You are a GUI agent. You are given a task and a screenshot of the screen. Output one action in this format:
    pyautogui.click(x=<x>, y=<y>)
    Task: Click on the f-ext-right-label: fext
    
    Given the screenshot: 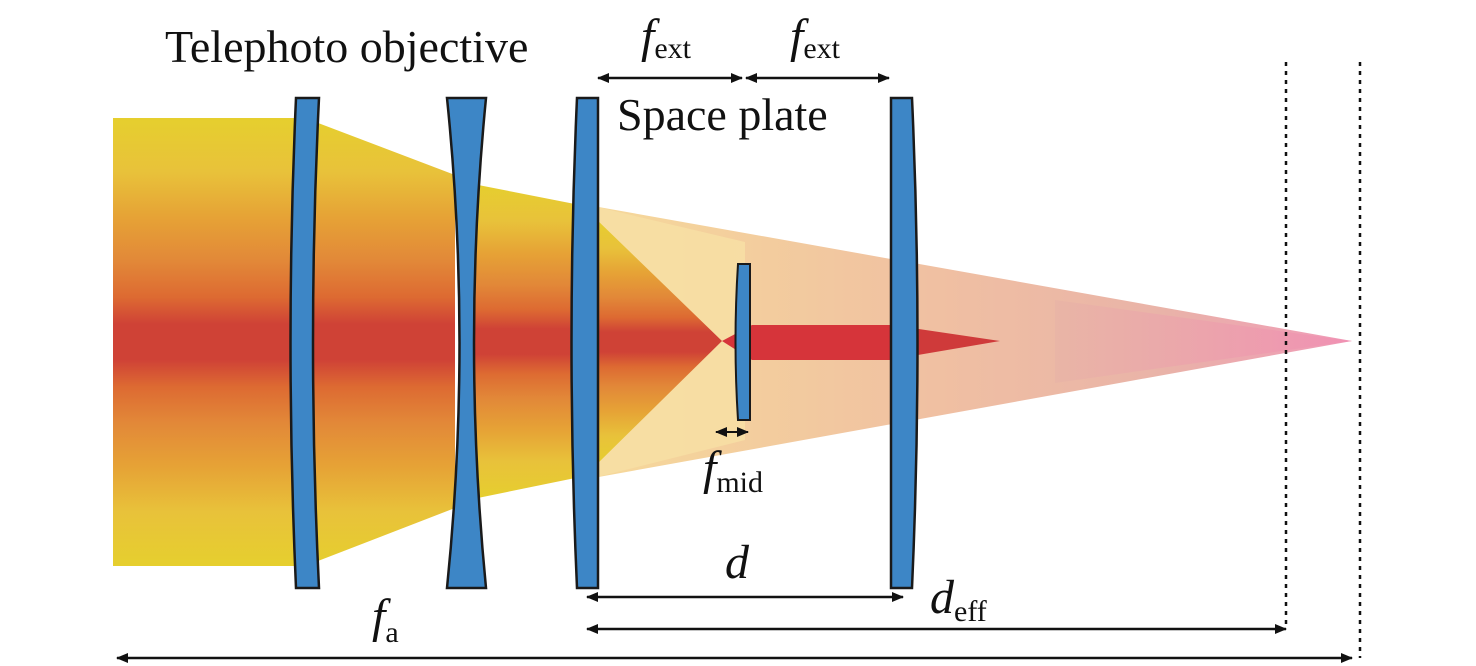 What is the action you would take?
    pyautogui.click(x=815, y=37)
    